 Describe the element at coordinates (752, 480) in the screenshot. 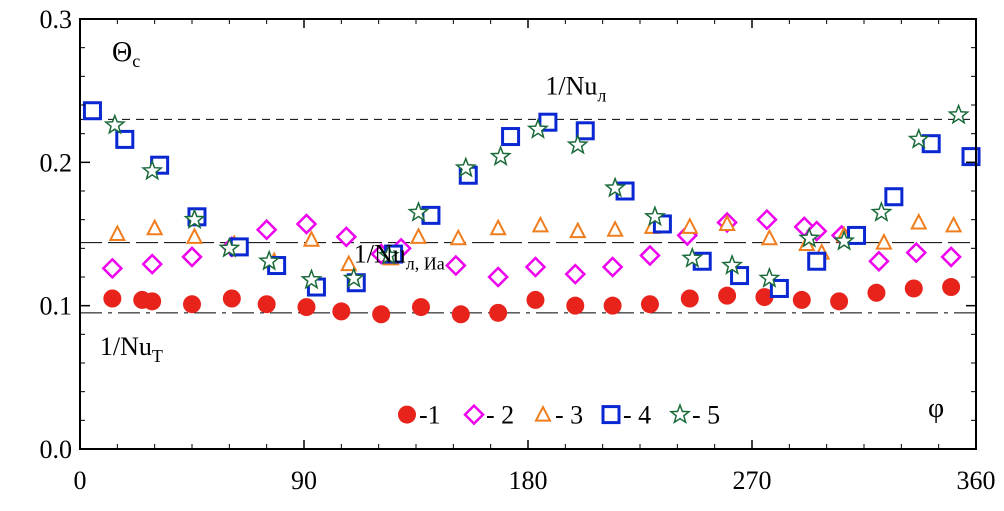

I see `x-tick-label: 270` at that location.